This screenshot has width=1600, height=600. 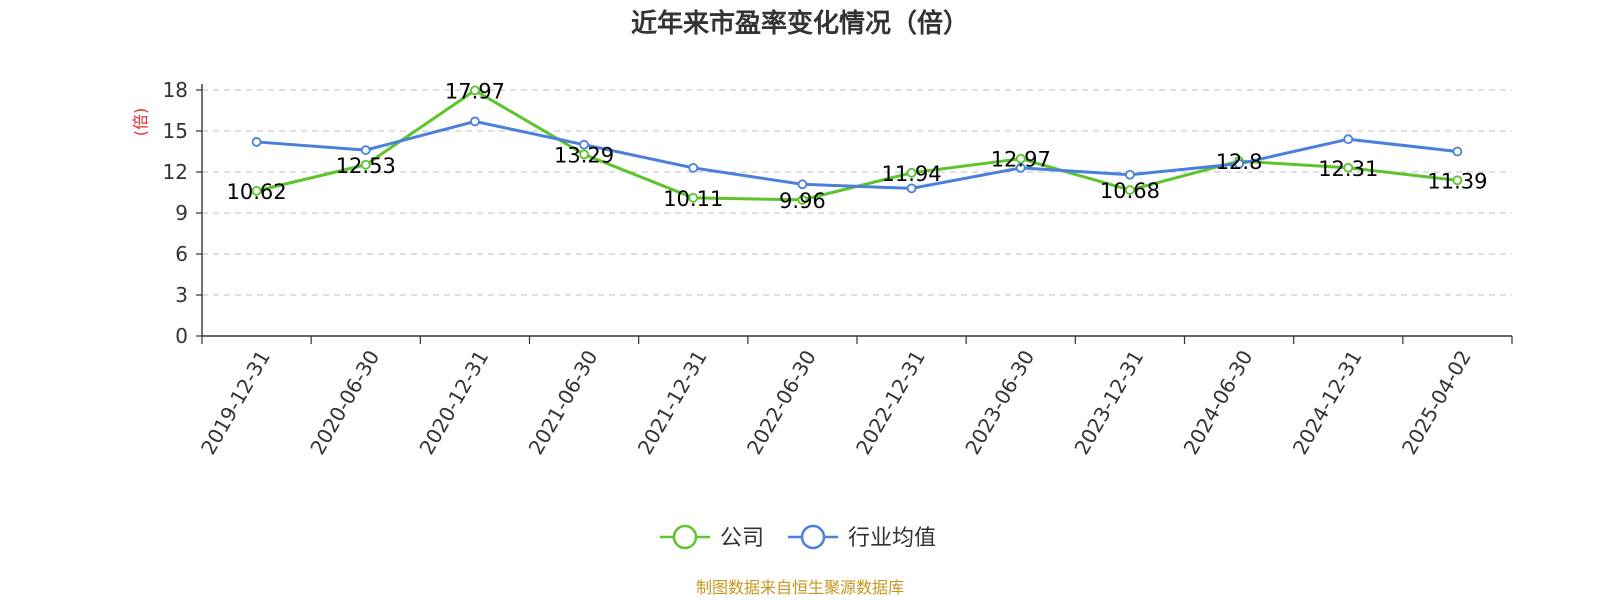 I want to click on source-note: 制图数据来自恒生聚源数据库, so click(x=800, y=587).